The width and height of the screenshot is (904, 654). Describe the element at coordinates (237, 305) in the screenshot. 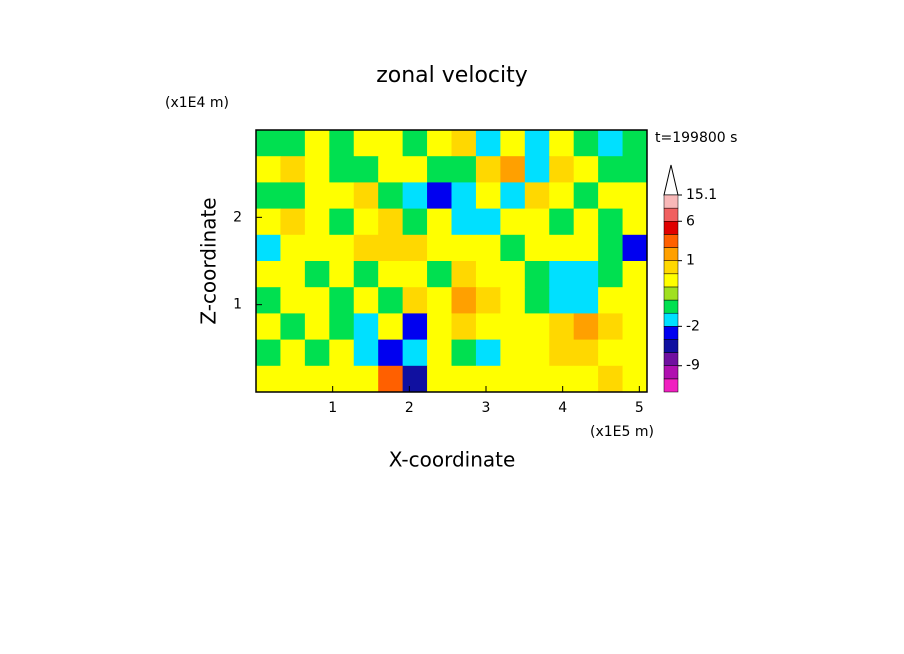

I see `y-tick-label: 1` at that location.